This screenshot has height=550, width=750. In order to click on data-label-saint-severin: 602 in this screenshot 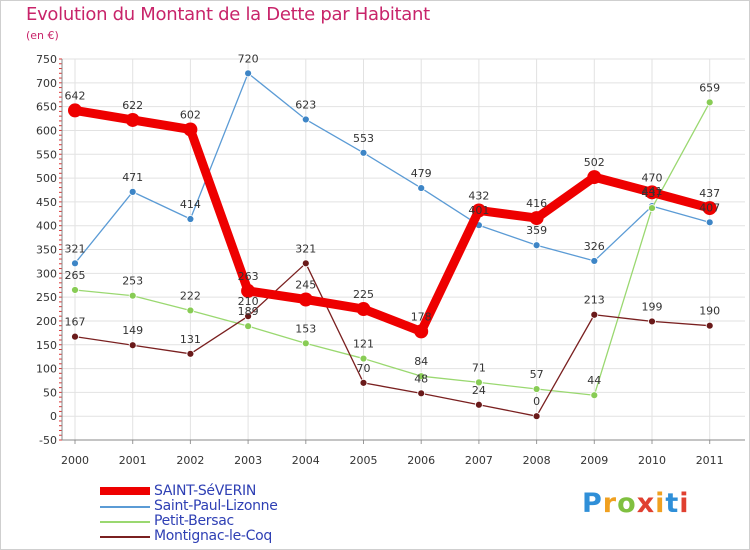, I will do `click(190, 114)`.